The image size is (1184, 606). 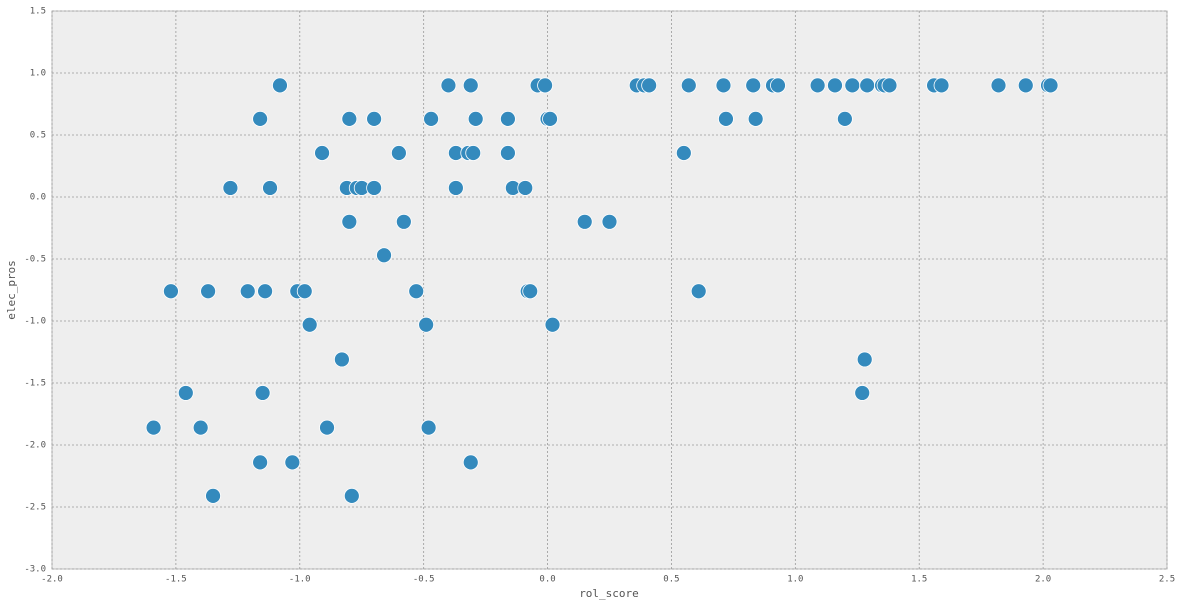 What do you see at coordinates (609, 593) in the screenshot?
I see `x-axis-title: rol_score` at bounding box center [609, 593].